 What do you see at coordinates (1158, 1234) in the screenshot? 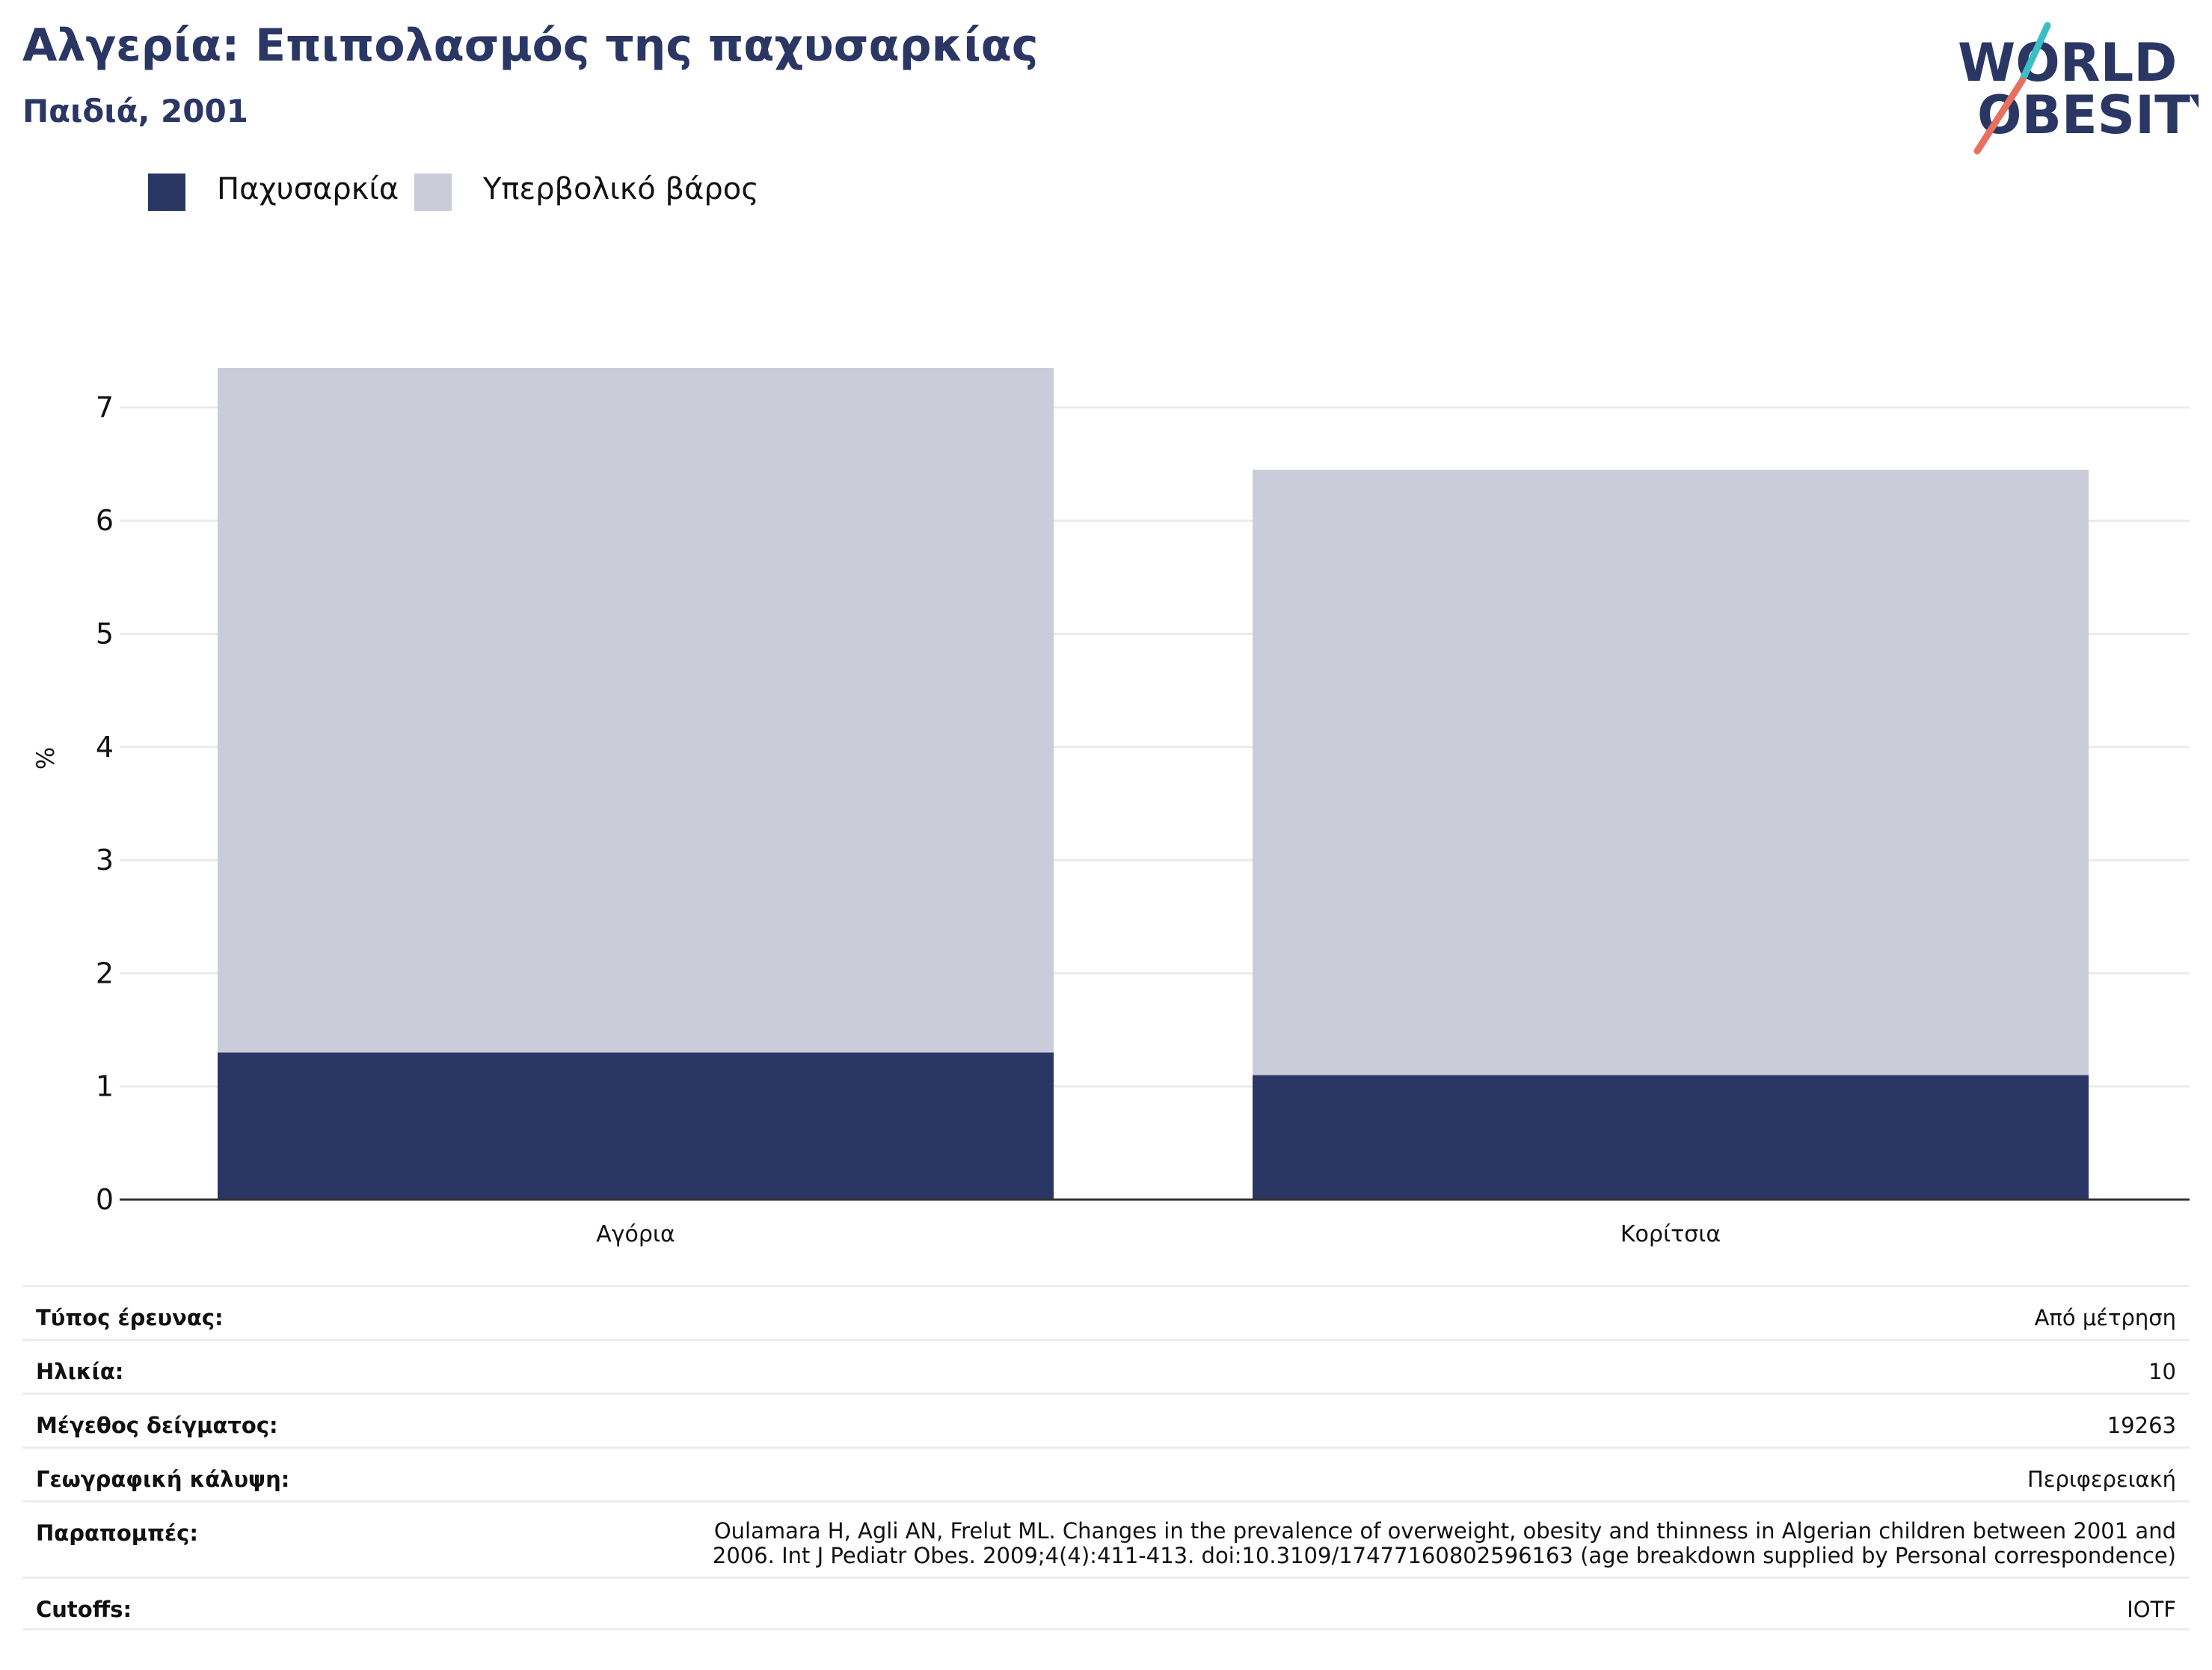
I see `x-tick-labels: Αγόρια Κορίτσια` at bounding box center [1158, 1234].